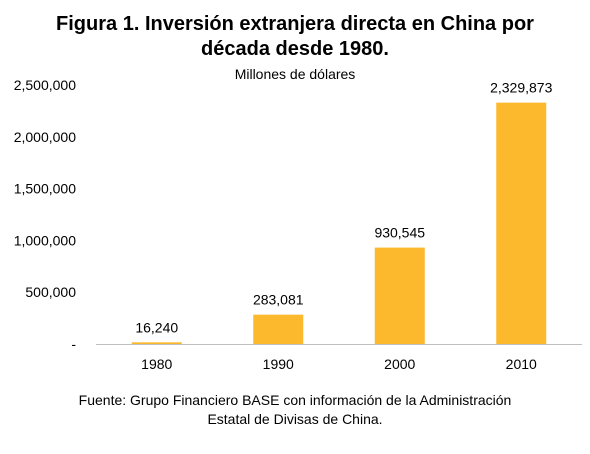 The width and height of the screenshot is (590, 454). Describe the element at coordinates (156, 327) in the screenshot. I see `data-label: 16,240` at that location.